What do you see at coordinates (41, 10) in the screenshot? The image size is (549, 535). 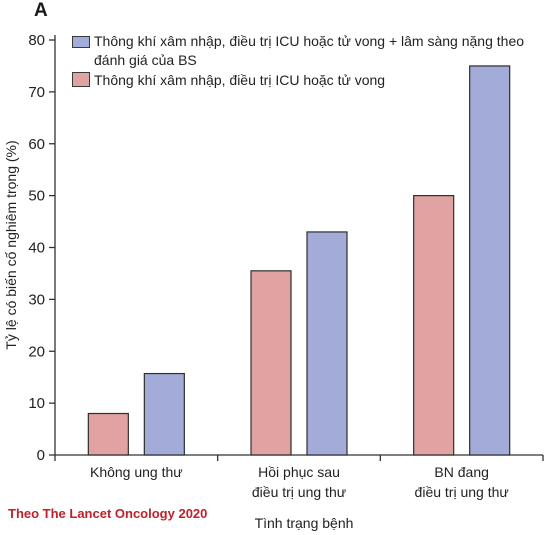 I see `panel-label: A` at bounding box center [41, 10].